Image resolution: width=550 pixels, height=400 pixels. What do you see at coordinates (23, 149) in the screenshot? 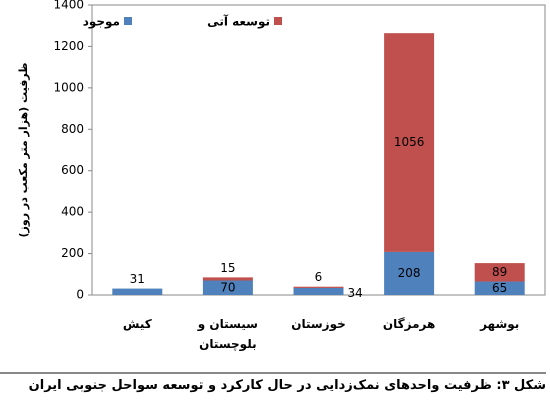
I see `y-axis-label: ظرفیت (هزار متر مکعب در روز)` at bounding box center [23, 149].